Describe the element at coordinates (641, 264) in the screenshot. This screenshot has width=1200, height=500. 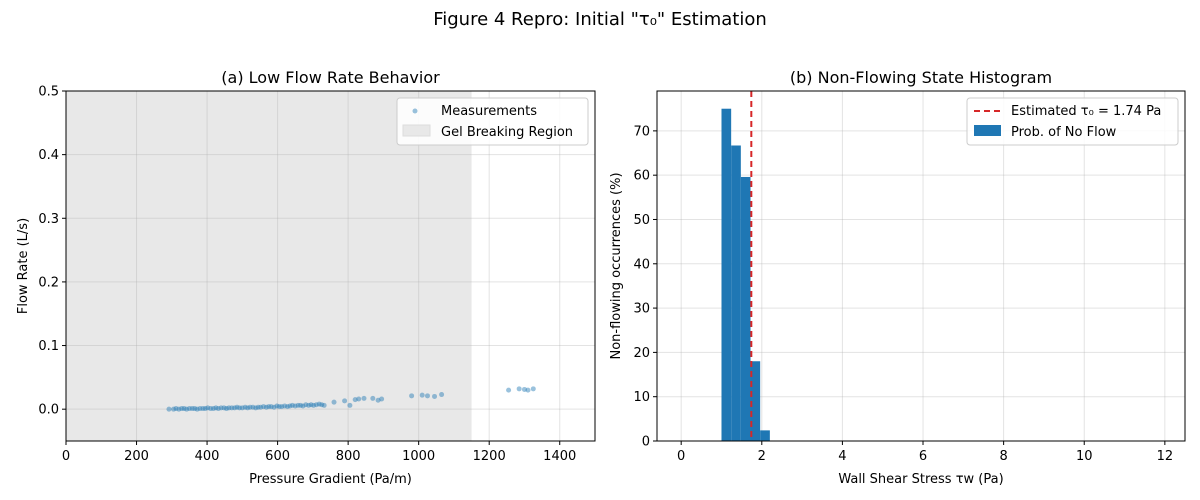
I see `panel-b-y-tick-label: 40` at that location.